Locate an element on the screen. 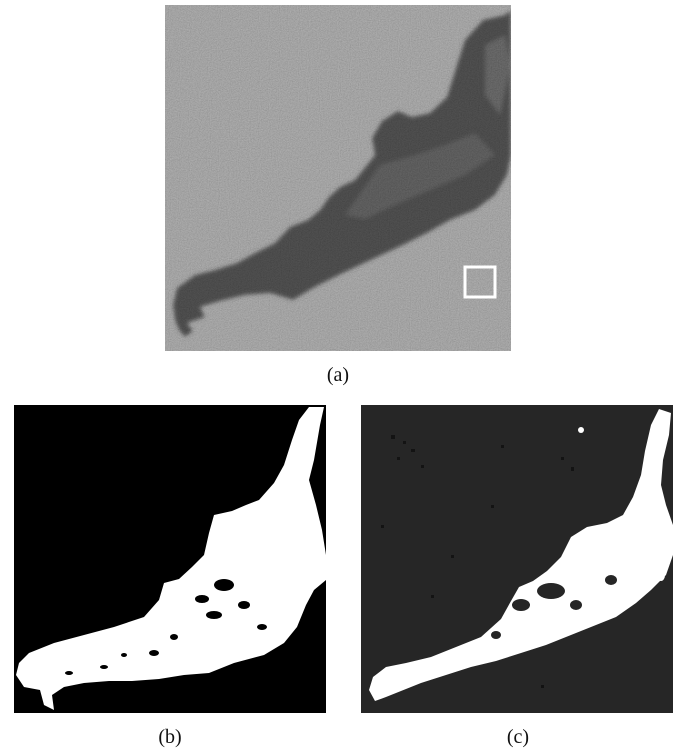  caption-c: (c) is located at coordinates (518, 737).